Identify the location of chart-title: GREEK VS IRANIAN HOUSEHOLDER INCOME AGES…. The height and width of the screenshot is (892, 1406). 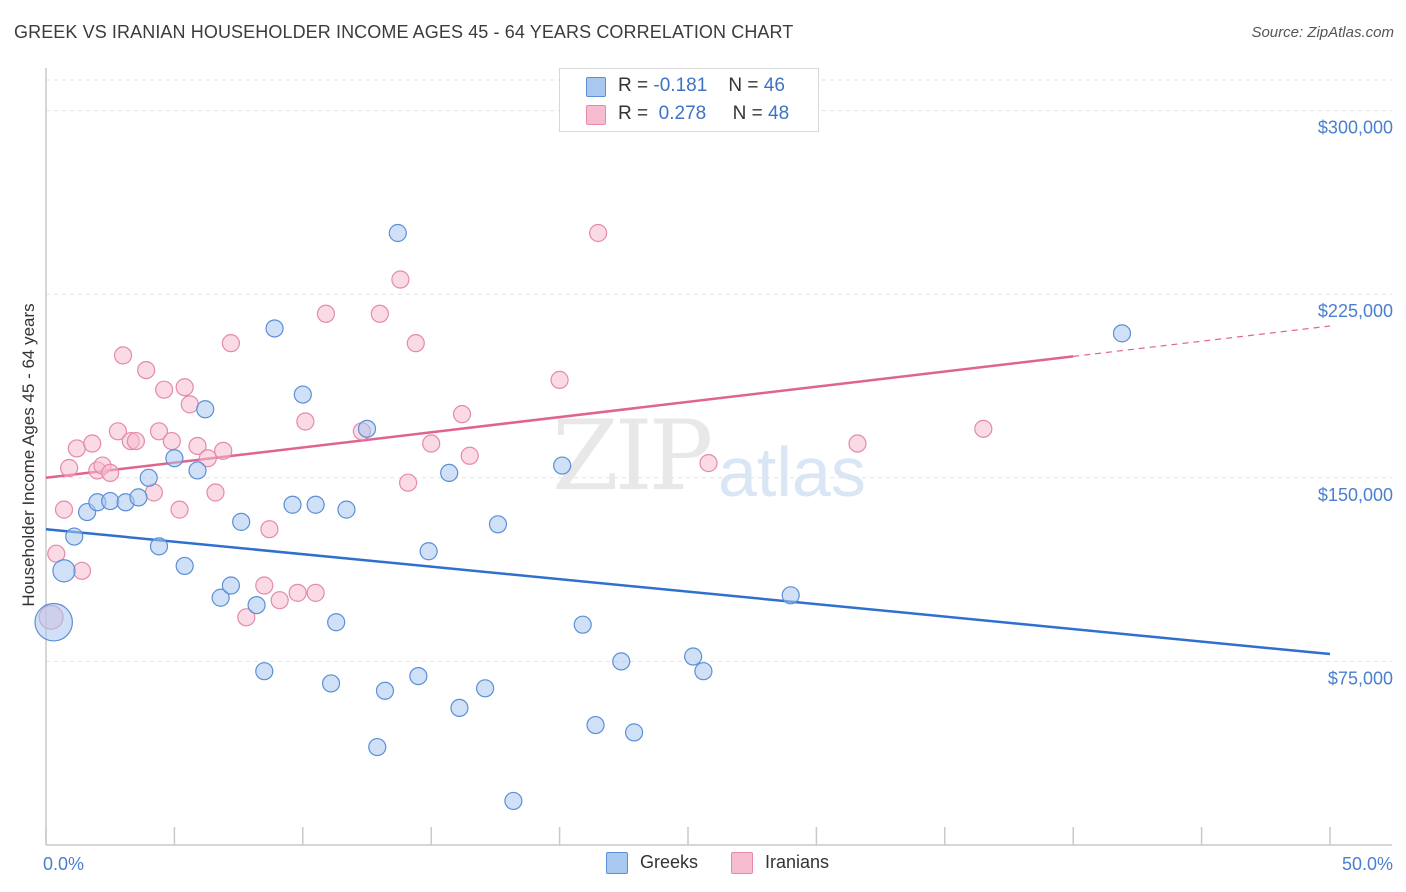
(404, 32).